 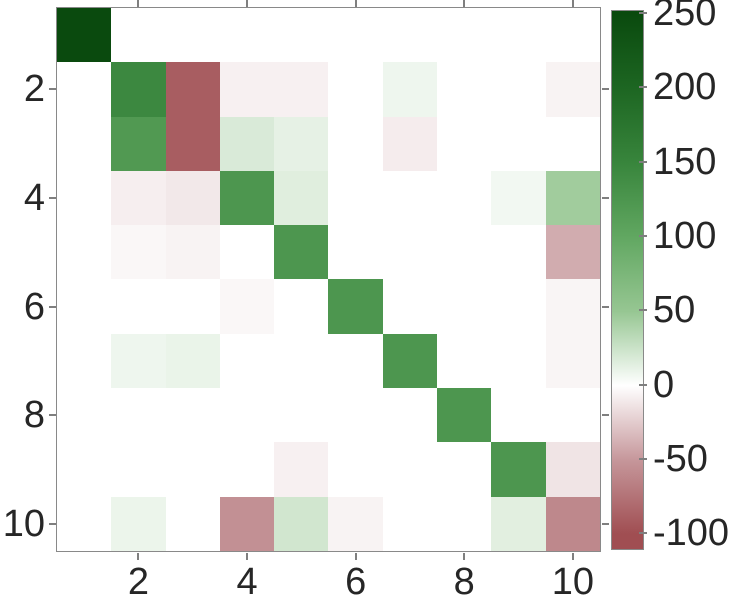 What do you see at coordinates (138, 306) in the screenshot?
I see `heatmap-cell-r6-c2` at bounding box center [138, 306].